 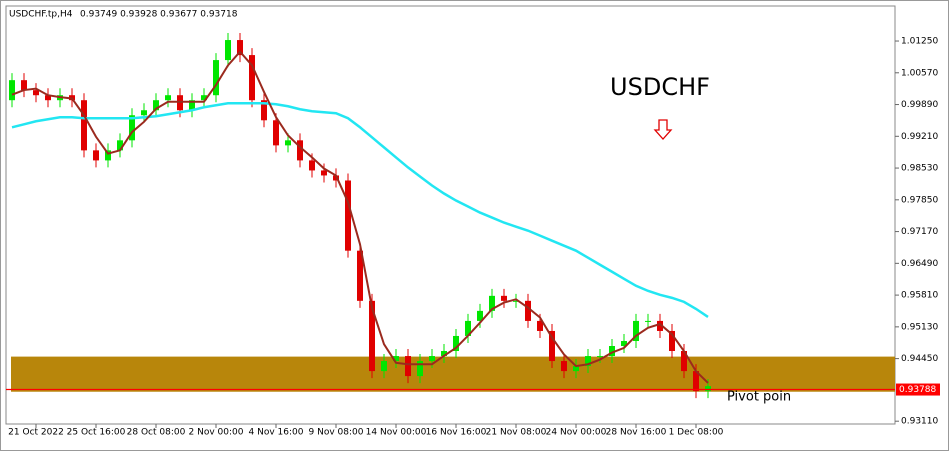 What do you see at coordinates (276, 433) in the screenshot?
I see `x-tick-label: 4 Nov 16:00` at bounding box center [276, 433].